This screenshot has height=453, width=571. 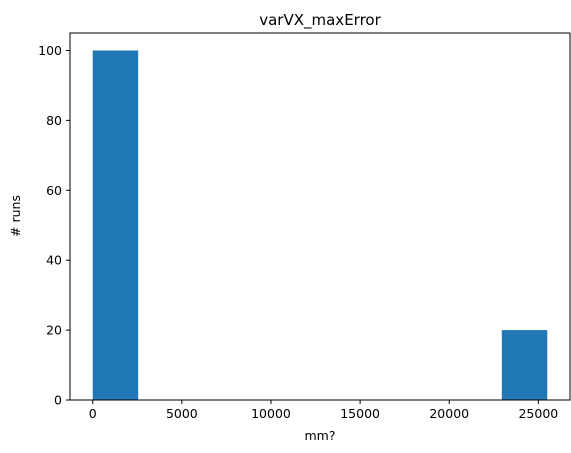 What do you see at coordinates (182, 413) in the screenshot?
I see `x-tick-label: 5000` at bounding box center [182, 413].